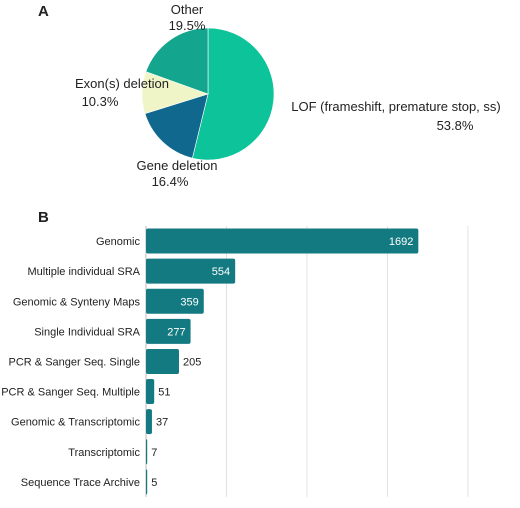 The height and width of the screenshot is (508, 520). Describe the element at coordinates (104, 453) in the screenshot. I see `bar-category-label: Transcriptomic` at that location.